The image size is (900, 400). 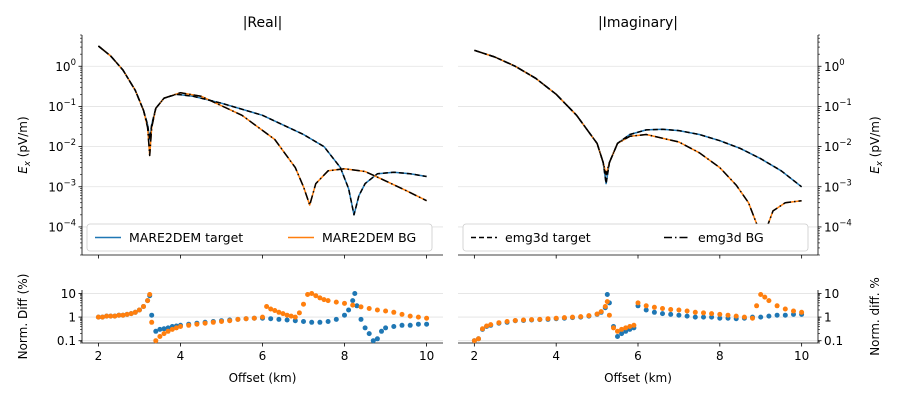 What do you see at coordinates (556, 356) in the screenshot?
I see `x-tick-label: 4` at bounding box center [556, 356].